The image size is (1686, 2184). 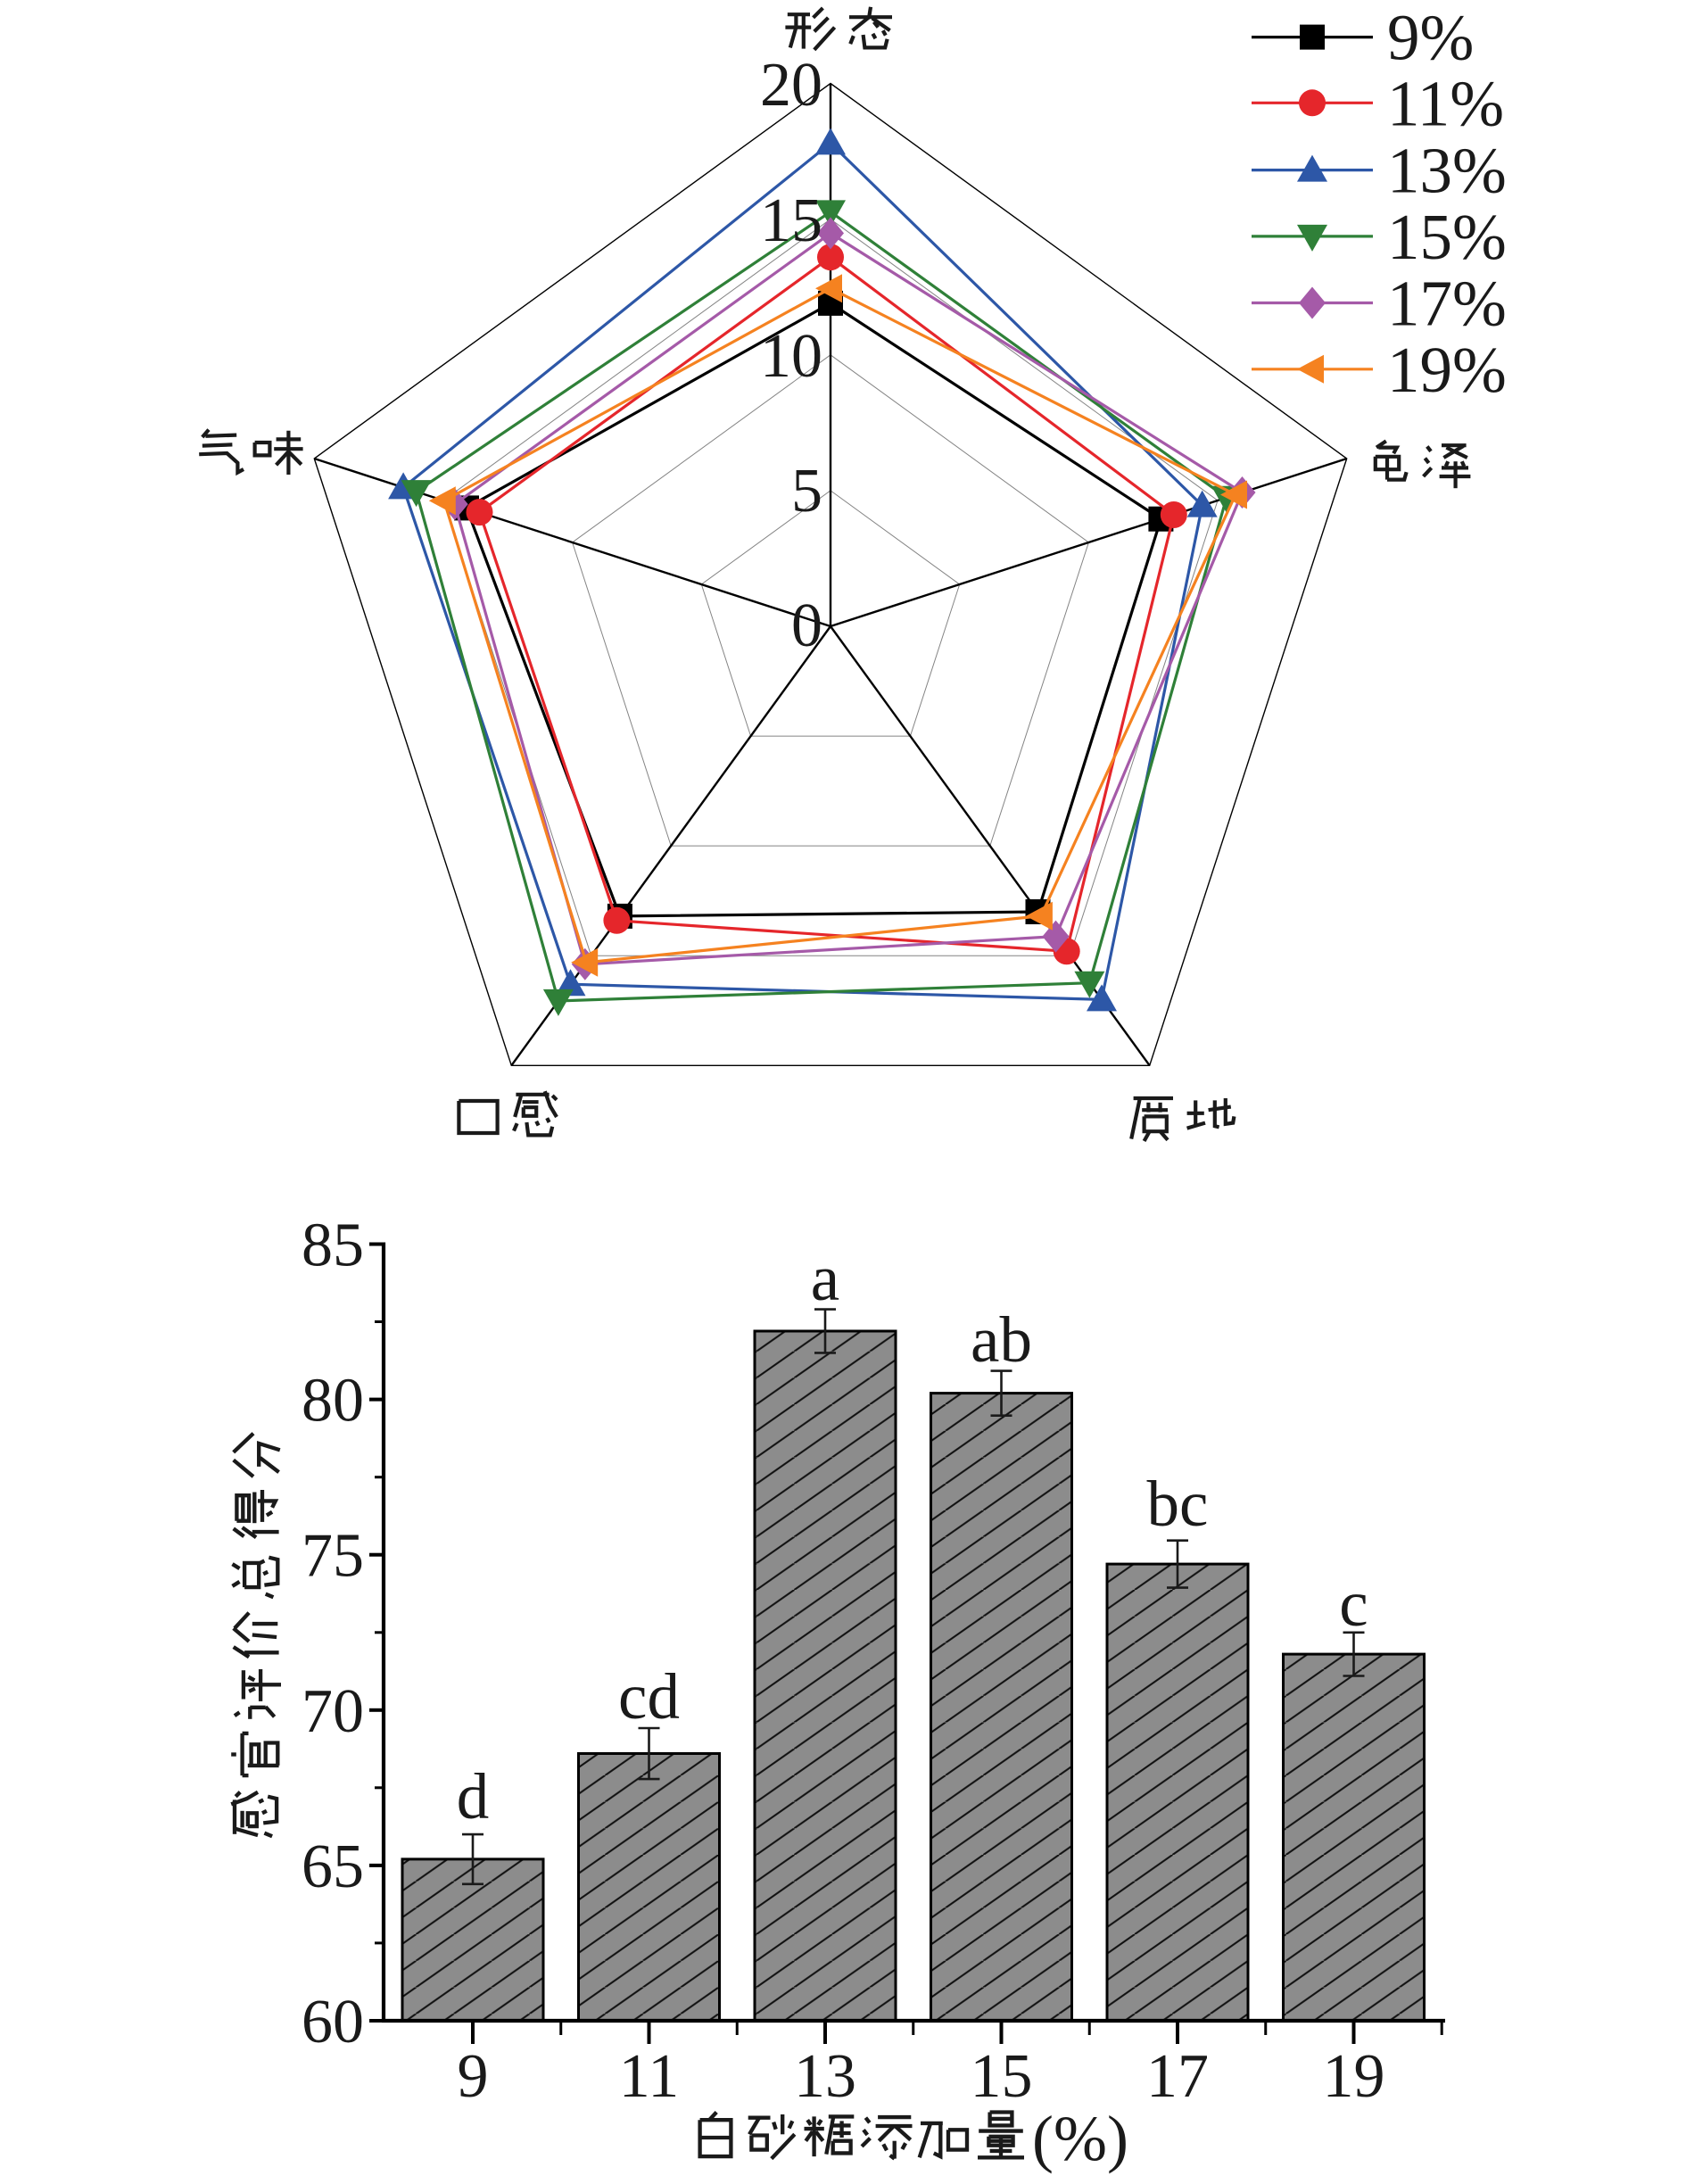 What do you see at coordinates (791, 356) in the screenshot?
I see `svg-text: 10` at bounding box center [791, 356].